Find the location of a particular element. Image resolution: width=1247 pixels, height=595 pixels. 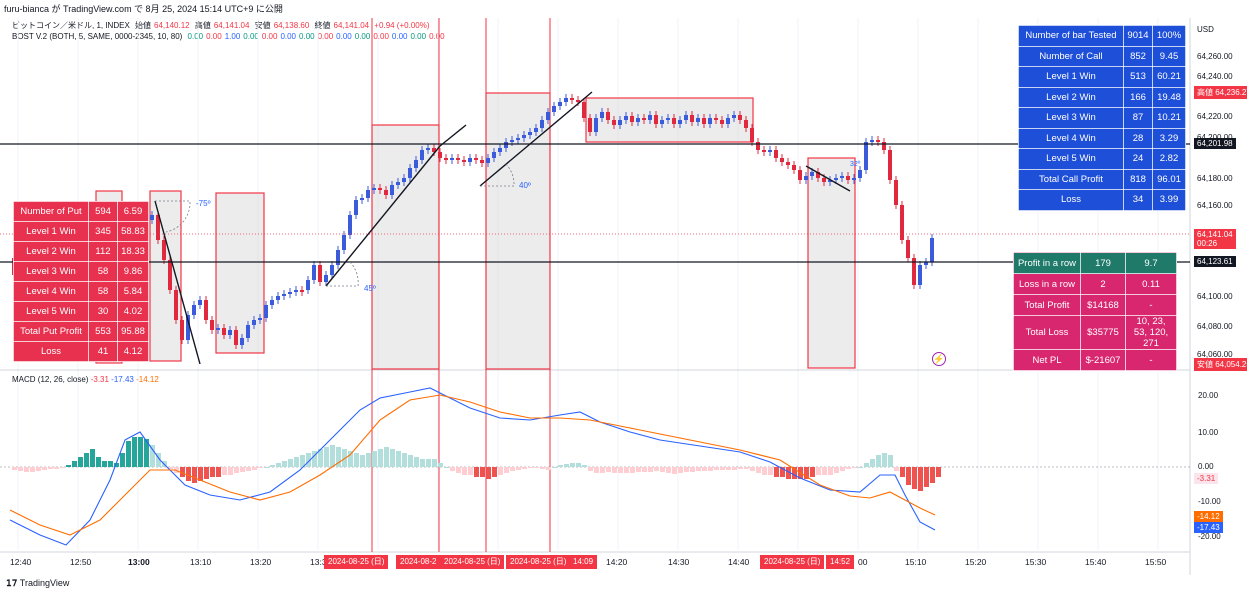

time-tick: 12:50 is located at coordinates (81, 562).